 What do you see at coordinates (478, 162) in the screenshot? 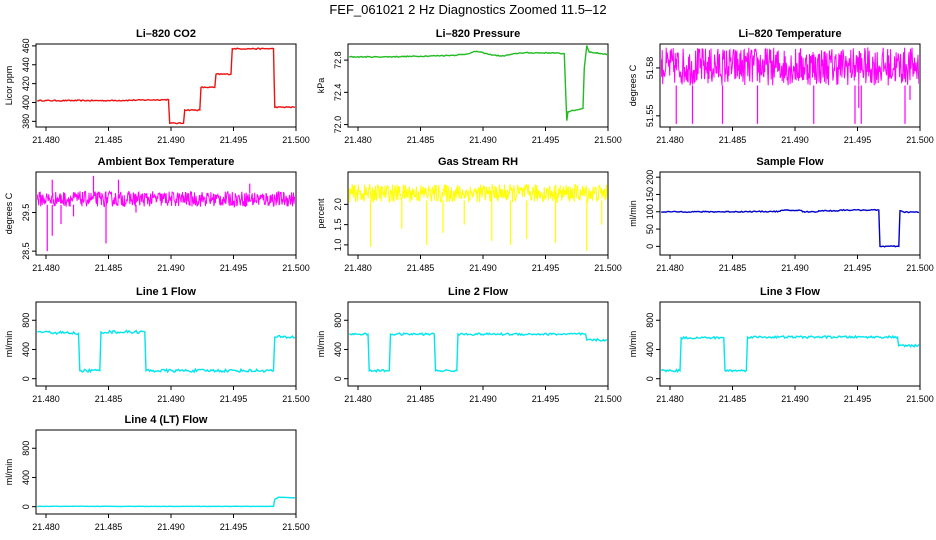
I see `panel-title: Gas Stream RH` at bounding box center [478, 162].